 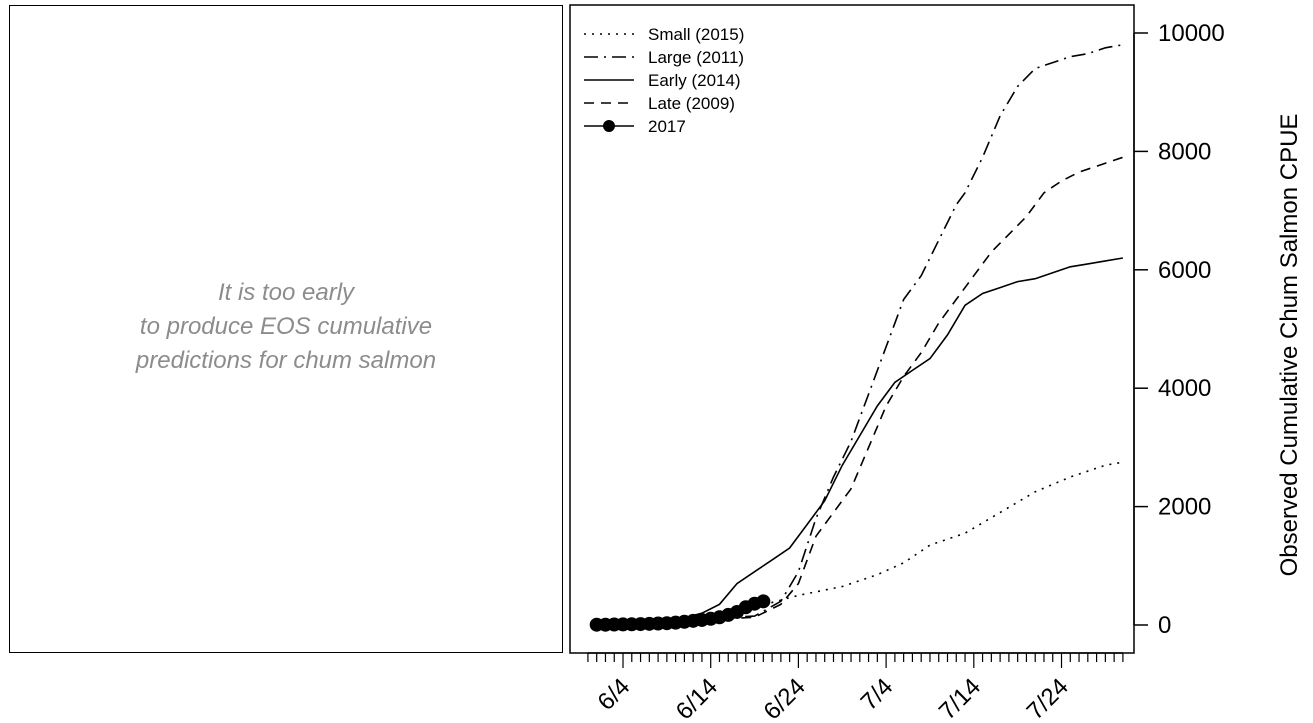 What do you see at coordinates (667, 126) in the screenshot?
I see `legend-label: 2017` at bounding box center [667, 126].